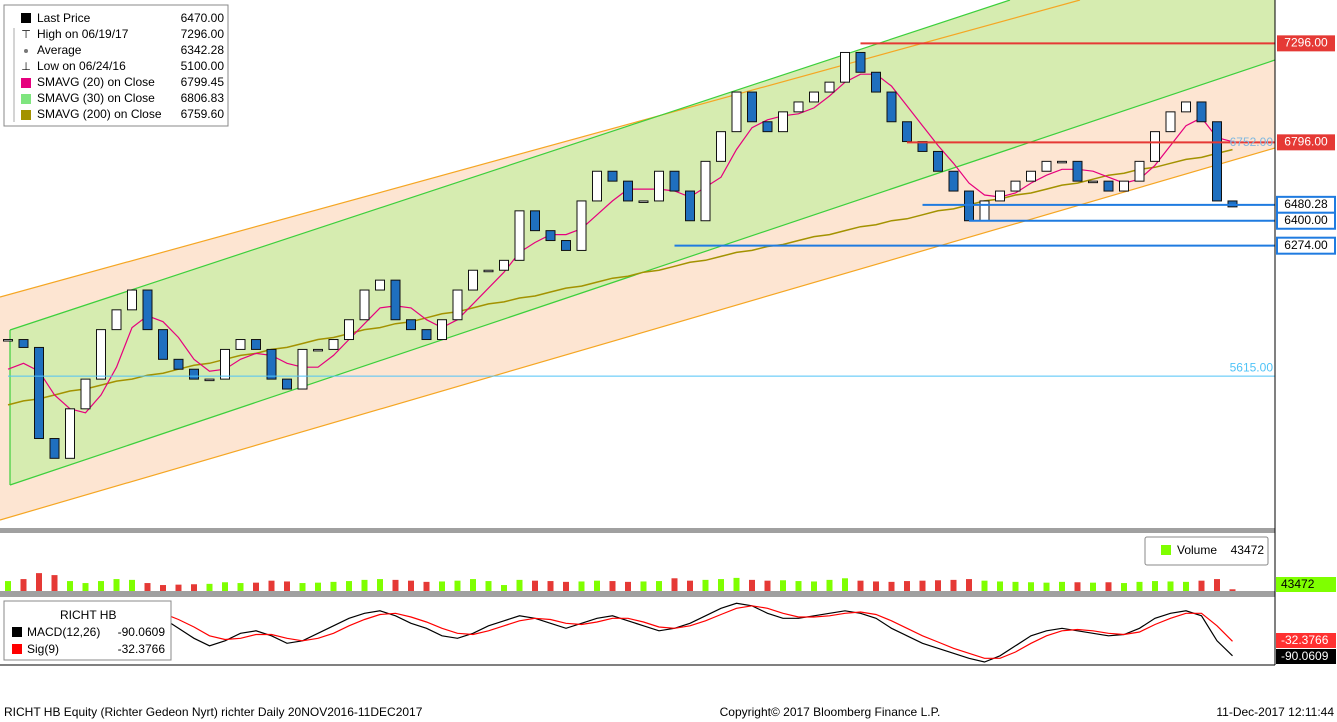  What do you see at coordinates (1275, 712) in the screenshot?
I see `footer-right: 11-Dec-2017 12:11:44` at bounding box center [1275, 712].